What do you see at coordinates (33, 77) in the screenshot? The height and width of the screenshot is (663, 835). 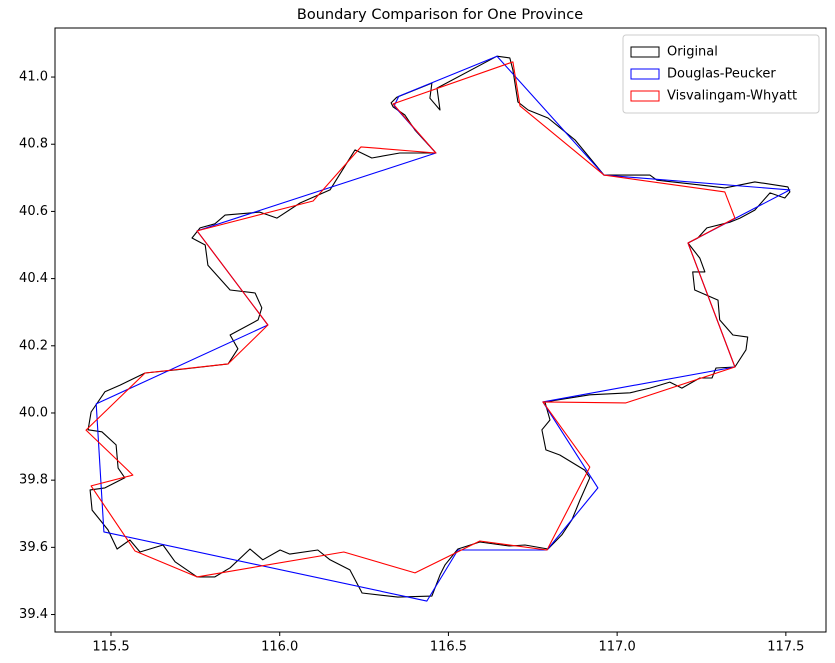 I see `y-tick-label: 41.0` at bounding box center [33, 77].